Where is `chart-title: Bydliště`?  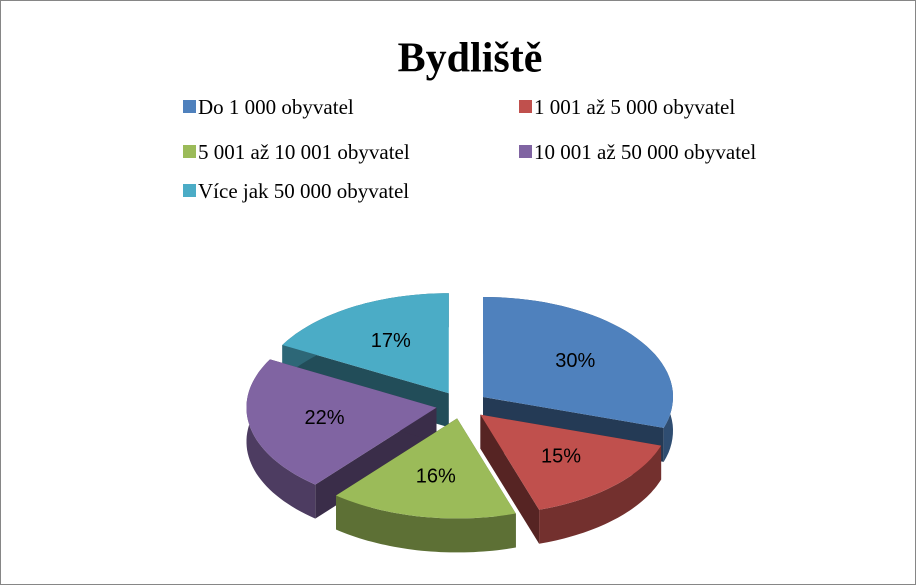 chart-title: Bydliště is located at coordinates (470, 59).